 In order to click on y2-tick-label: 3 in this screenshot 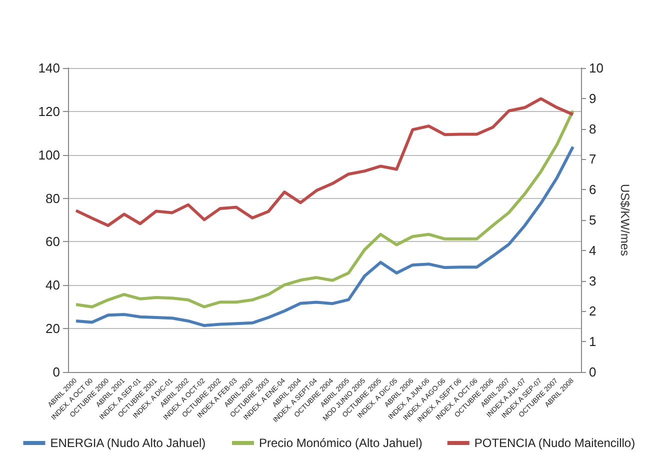, I will do `click(592, 280)`.